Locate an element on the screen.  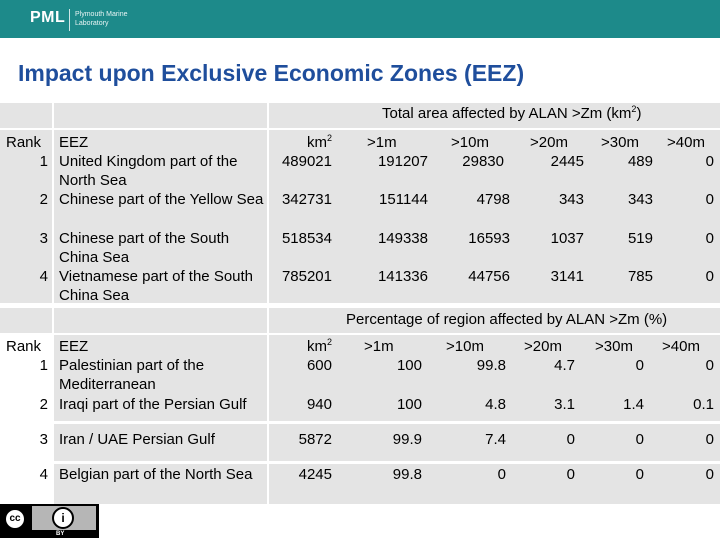
km2-cell: 940 is located at coordinates (319, 404).